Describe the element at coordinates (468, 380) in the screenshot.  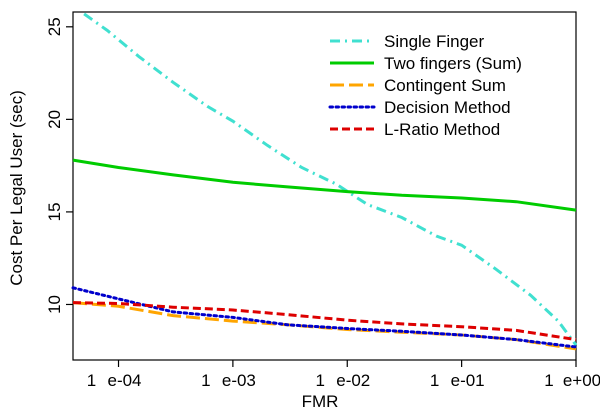
I see `x-tick-label-exponent: e-01` at that location.